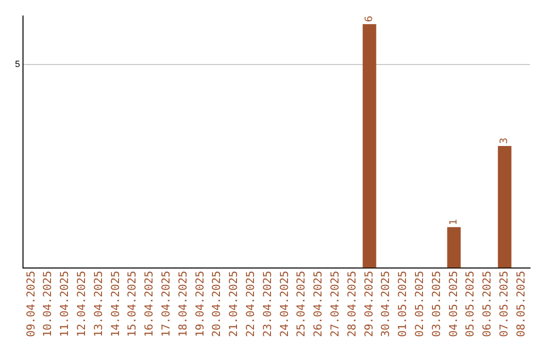 Image resolution: width=540 pixels, height=340 pixels. What do you see at coordinates (115, 304) in the screenshot?
I see `x-tick-label: 14.04.2025` at bounding box center [115, 304].